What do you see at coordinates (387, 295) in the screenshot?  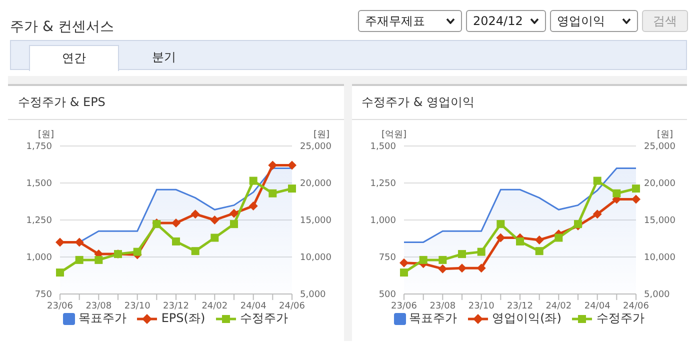 I see `y-tick-label: 500` at bounding box center [387, 295].